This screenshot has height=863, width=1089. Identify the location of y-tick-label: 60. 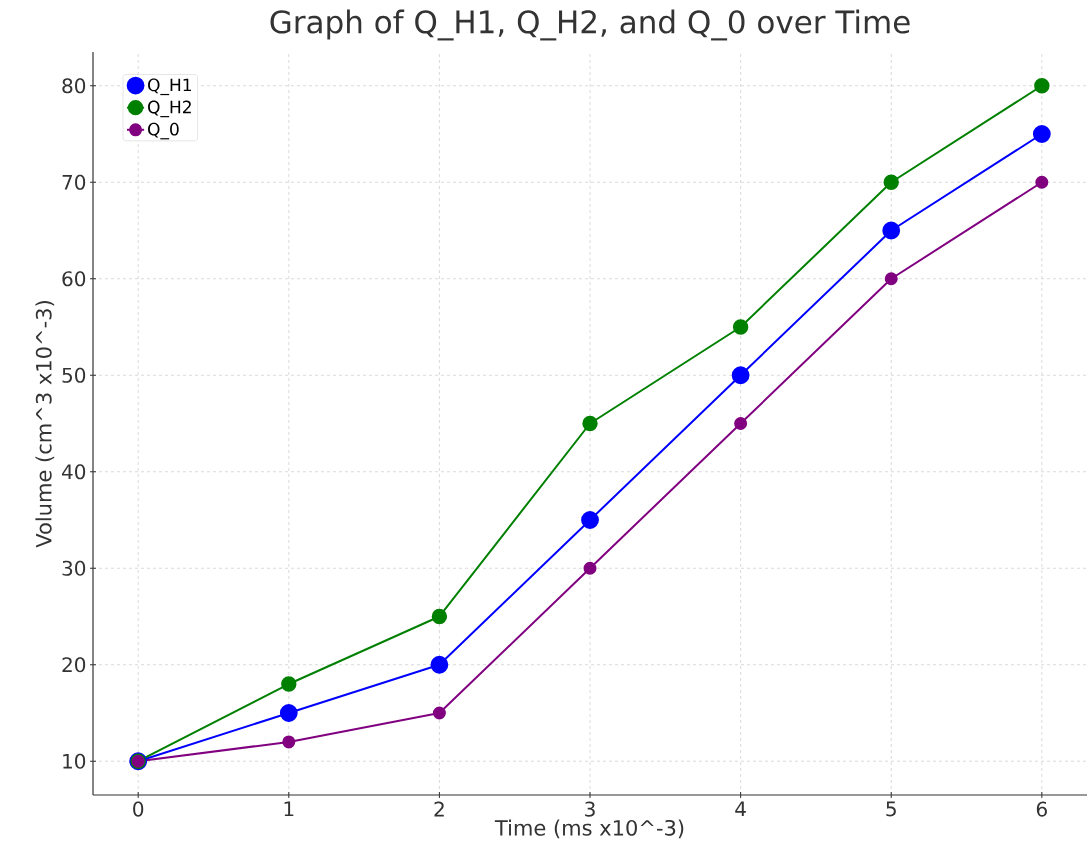
(74, 279).